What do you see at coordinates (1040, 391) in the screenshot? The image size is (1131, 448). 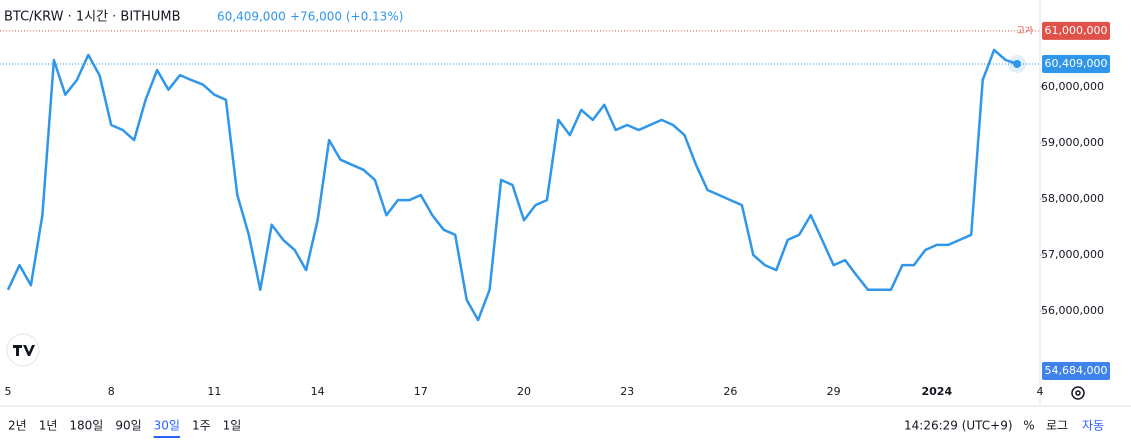 I see `x-tick-label: 4` at bounding box center [1040, 391].